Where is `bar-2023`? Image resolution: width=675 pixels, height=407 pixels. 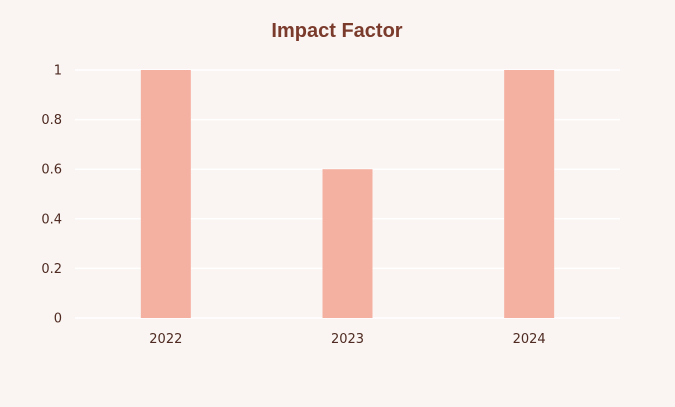 bar-2023 is located at coordinates (347, 243).